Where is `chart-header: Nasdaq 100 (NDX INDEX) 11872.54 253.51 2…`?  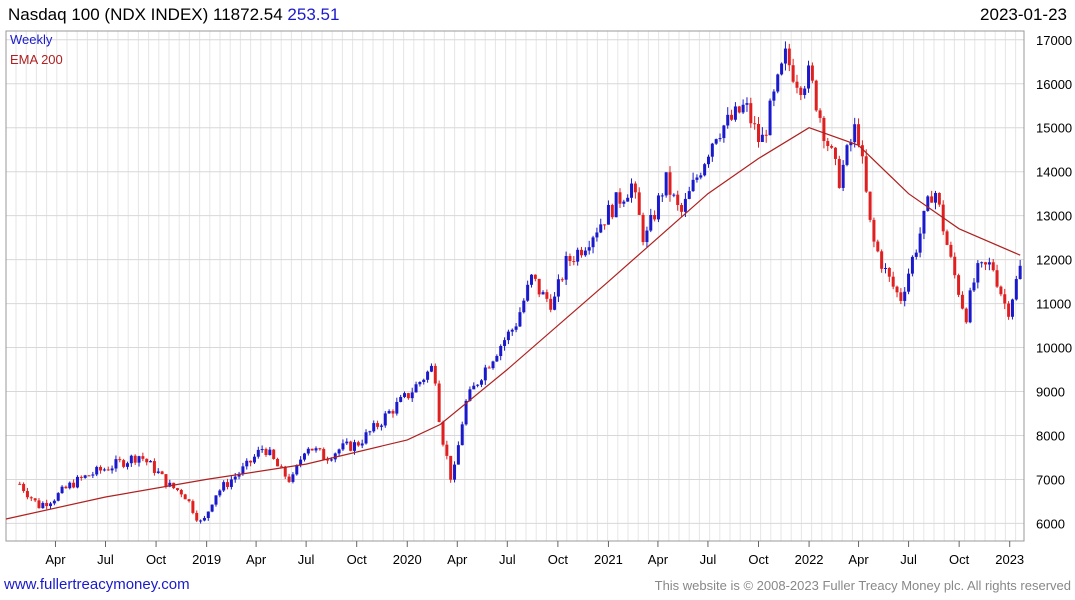 chart-header: Nasdaq 100 (NDX INDEX) 11872.54 253.51 2… is located at coordinates (537, 15).